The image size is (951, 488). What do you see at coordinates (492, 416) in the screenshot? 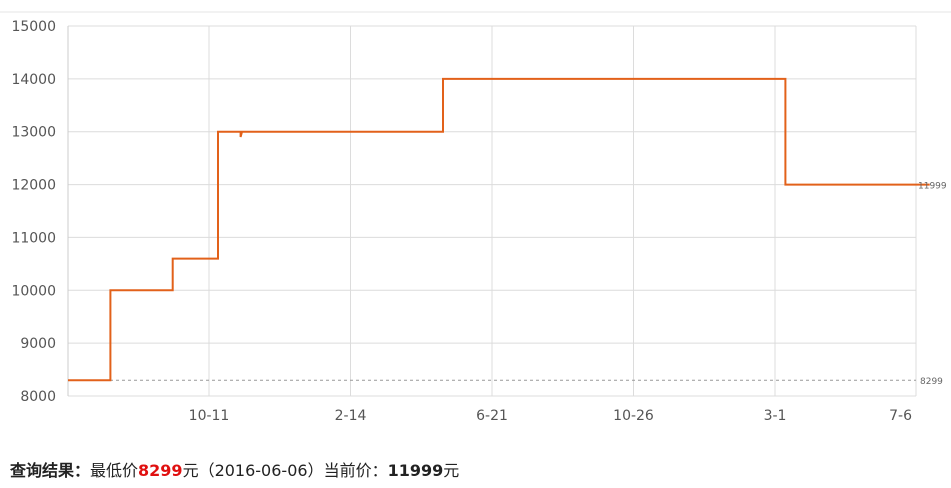
I see `x-tick-label: 6-21` at bounding box center [492, 416].